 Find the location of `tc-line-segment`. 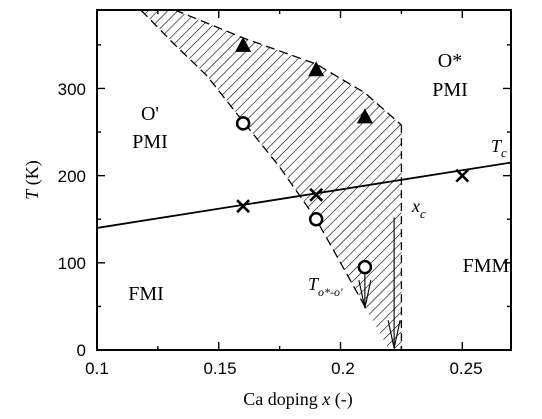

tc-line-segment is located at coordinates (304, 195).